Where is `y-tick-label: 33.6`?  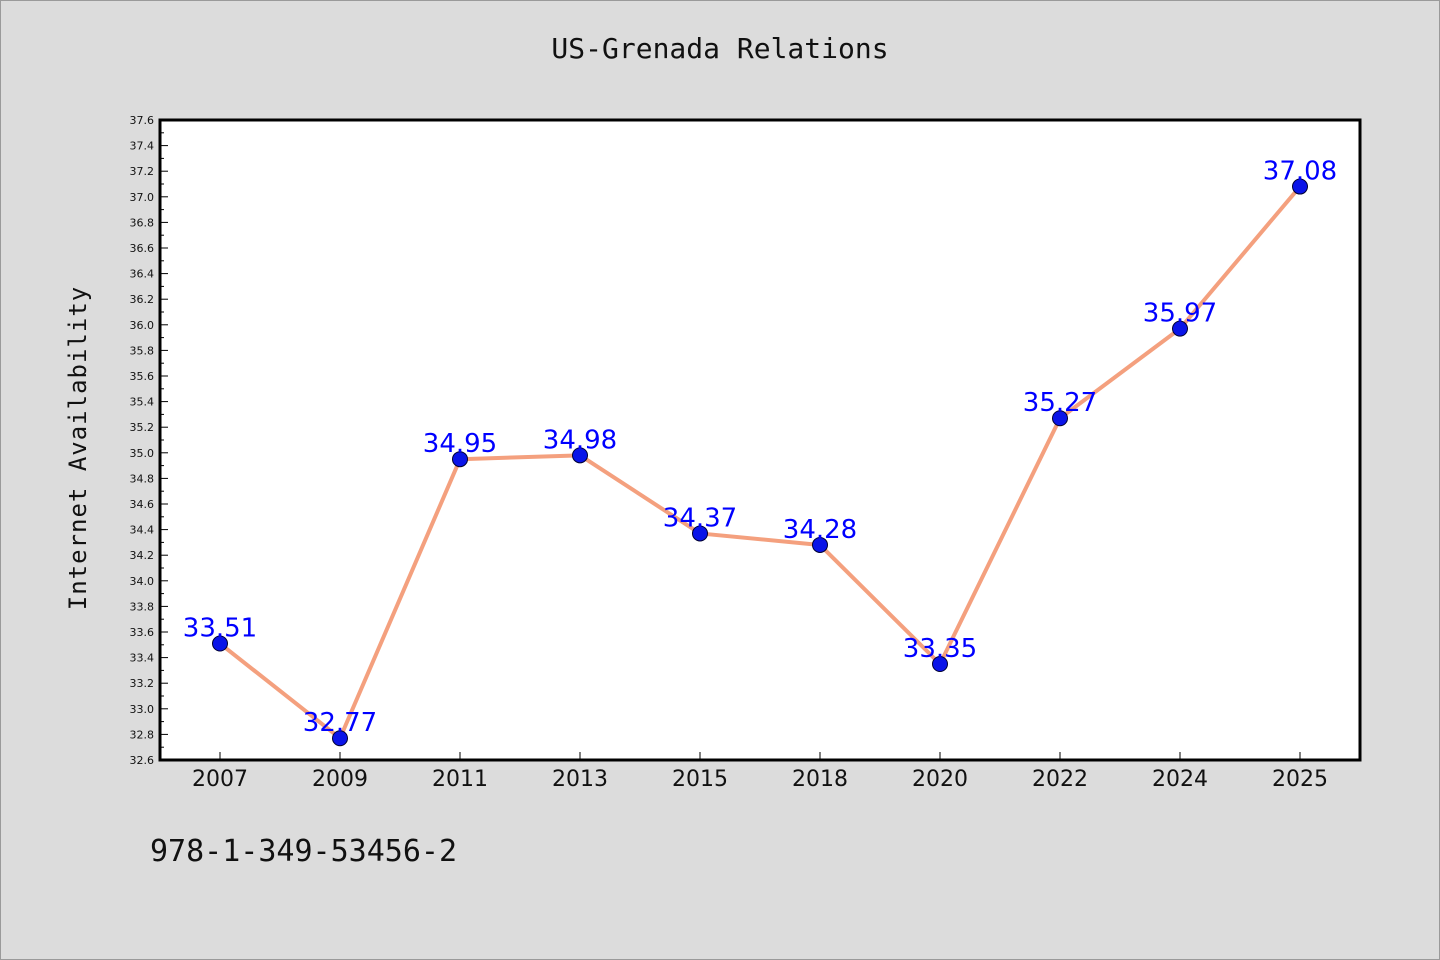 y-tick-label: 33.6 is located at coordinates (142, 632).